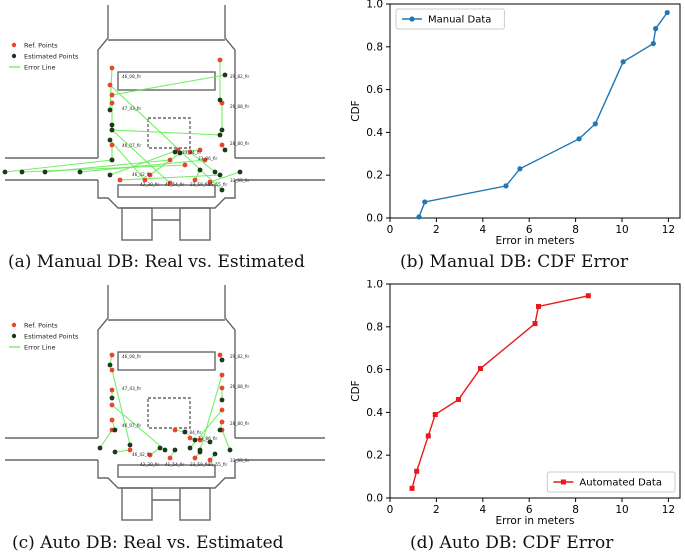  I want to click on y-axis-ticks: 0.0 0.2 0.4 0.6 0.8 1.0, so click(378, 392).